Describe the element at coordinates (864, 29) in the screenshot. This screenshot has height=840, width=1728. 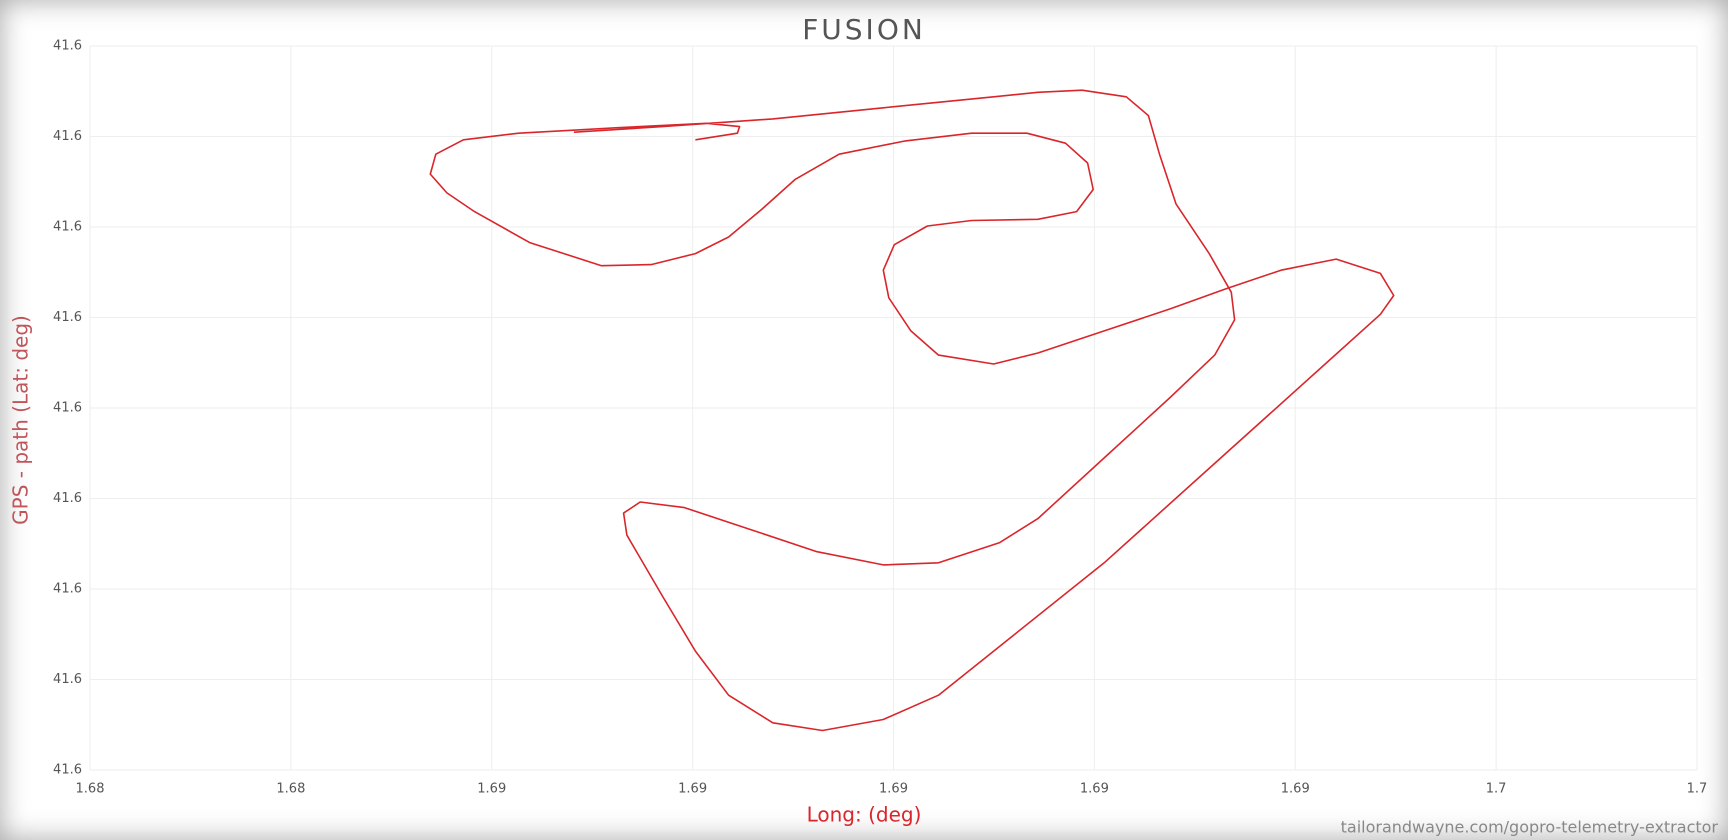
I see `chart-title: FUSION` at that location.